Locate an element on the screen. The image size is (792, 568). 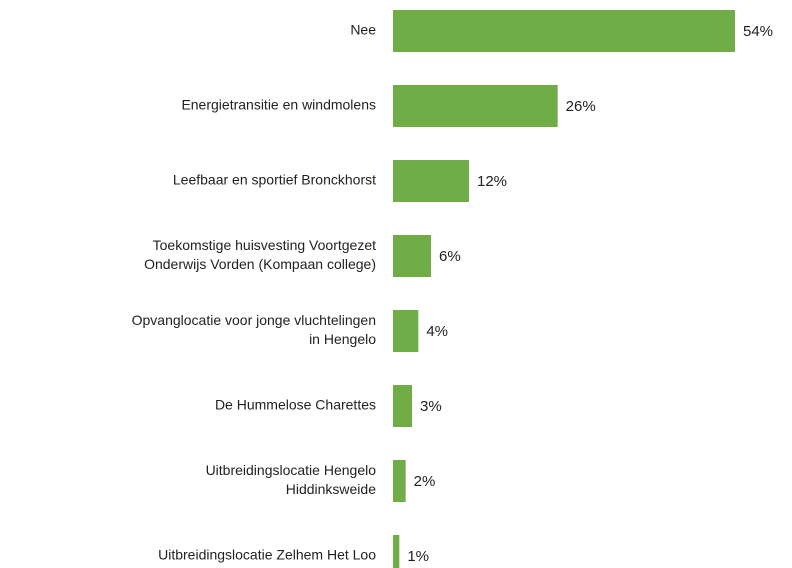
category-label: in Hengelo is located at coordinates (342, 339).